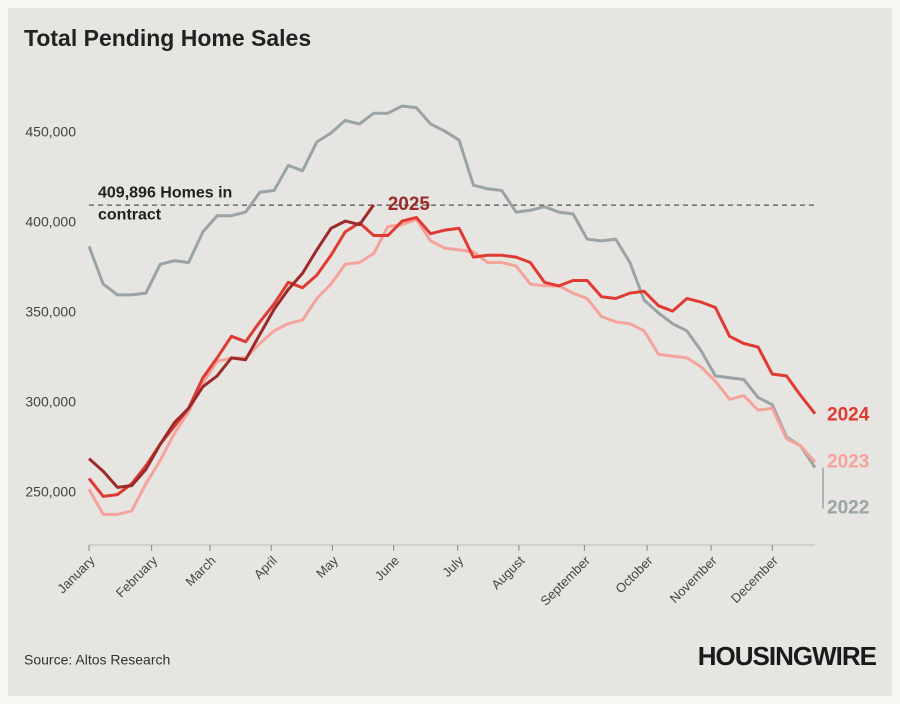 This screenshot has height=709, width=900. Describe the element at coordinates (848, 461) in the screenshot. I see `series-end-label: 2023` at that location.